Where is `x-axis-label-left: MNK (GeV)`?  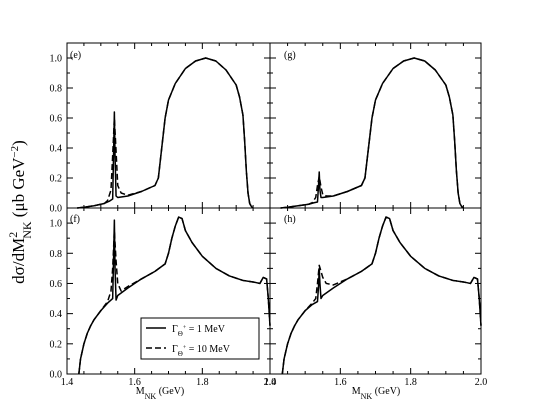
x-axis-label-left: MNK (GeV) is located at coordinates (160, 393).